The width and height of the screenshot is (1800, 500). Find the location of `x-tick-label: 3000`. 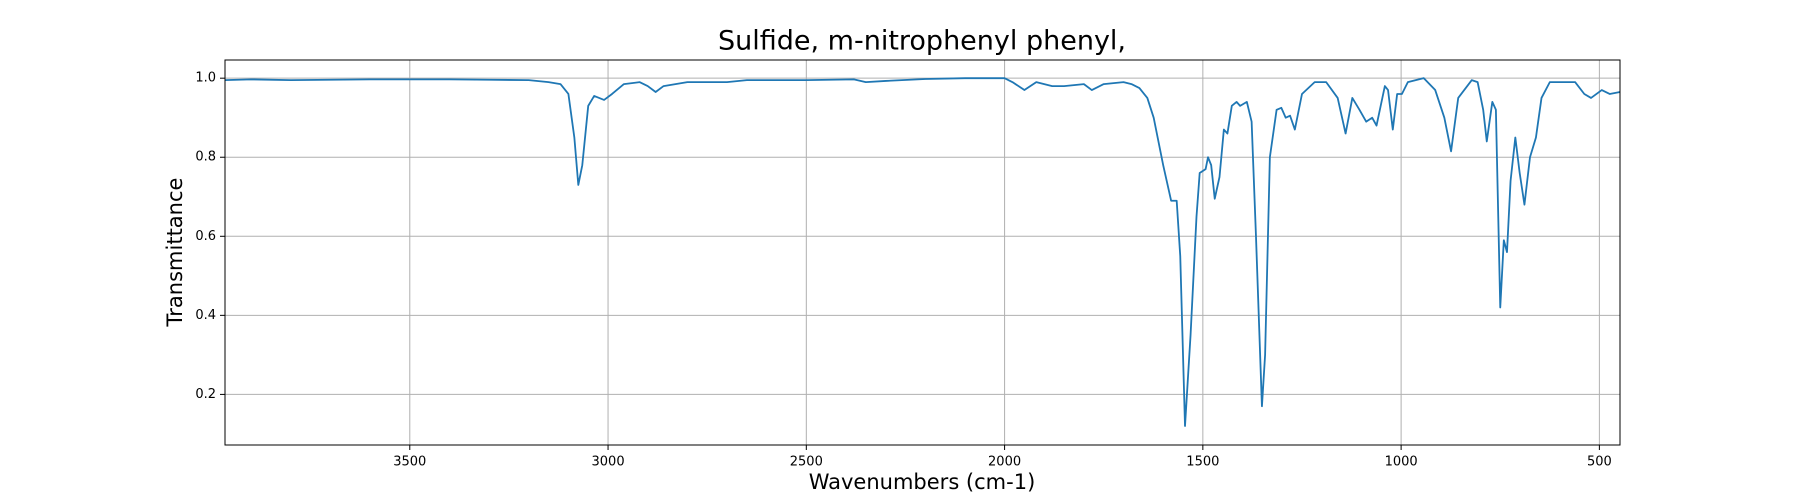

x-tick-label: 3000 is located at coordinates (608, 462).